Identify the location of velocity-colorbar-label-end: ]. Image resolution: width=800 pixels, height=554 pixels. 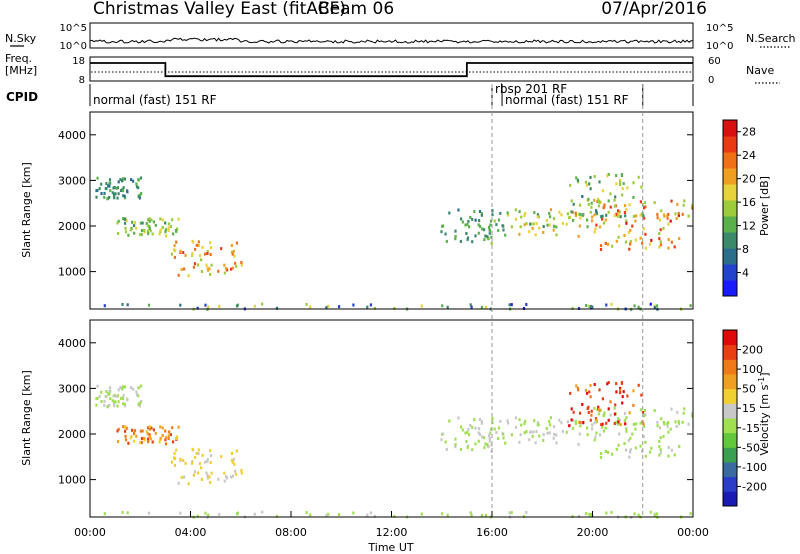
(764, 374).